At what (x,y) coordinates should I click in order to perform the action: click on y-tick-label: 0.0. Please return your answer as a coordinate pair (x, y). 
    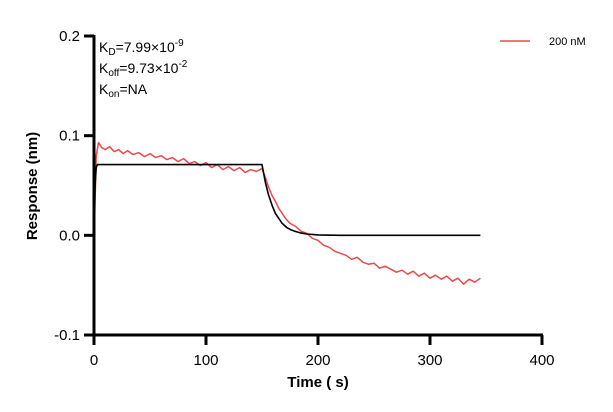
    Looking at the image, I should click on (69, 235).